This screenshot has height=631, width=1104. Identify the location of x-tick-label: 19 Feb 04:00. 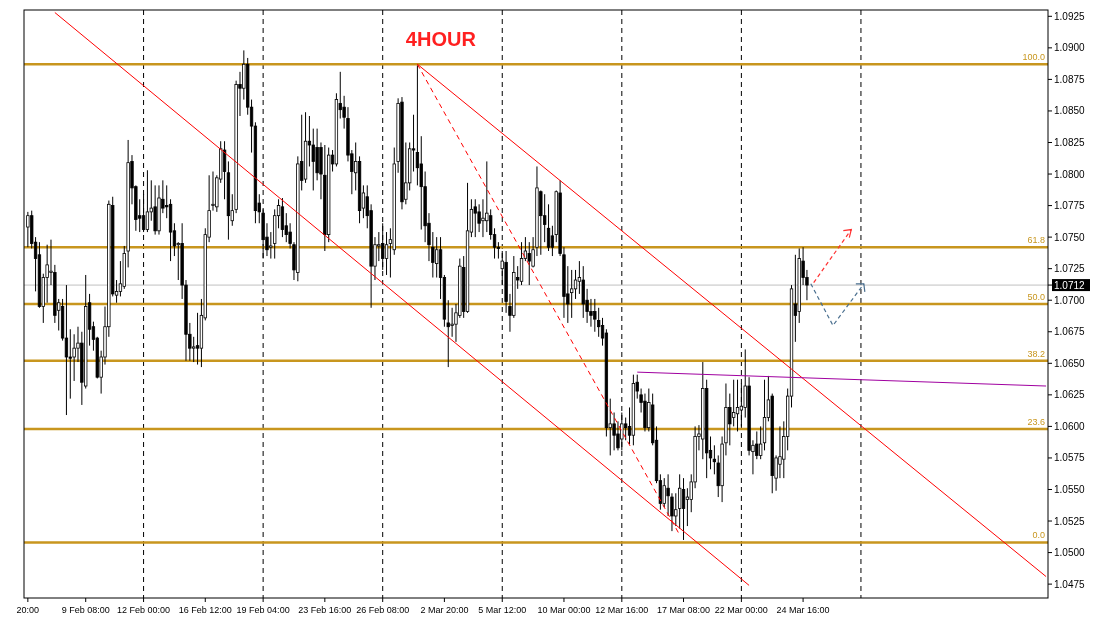
(263, 610).